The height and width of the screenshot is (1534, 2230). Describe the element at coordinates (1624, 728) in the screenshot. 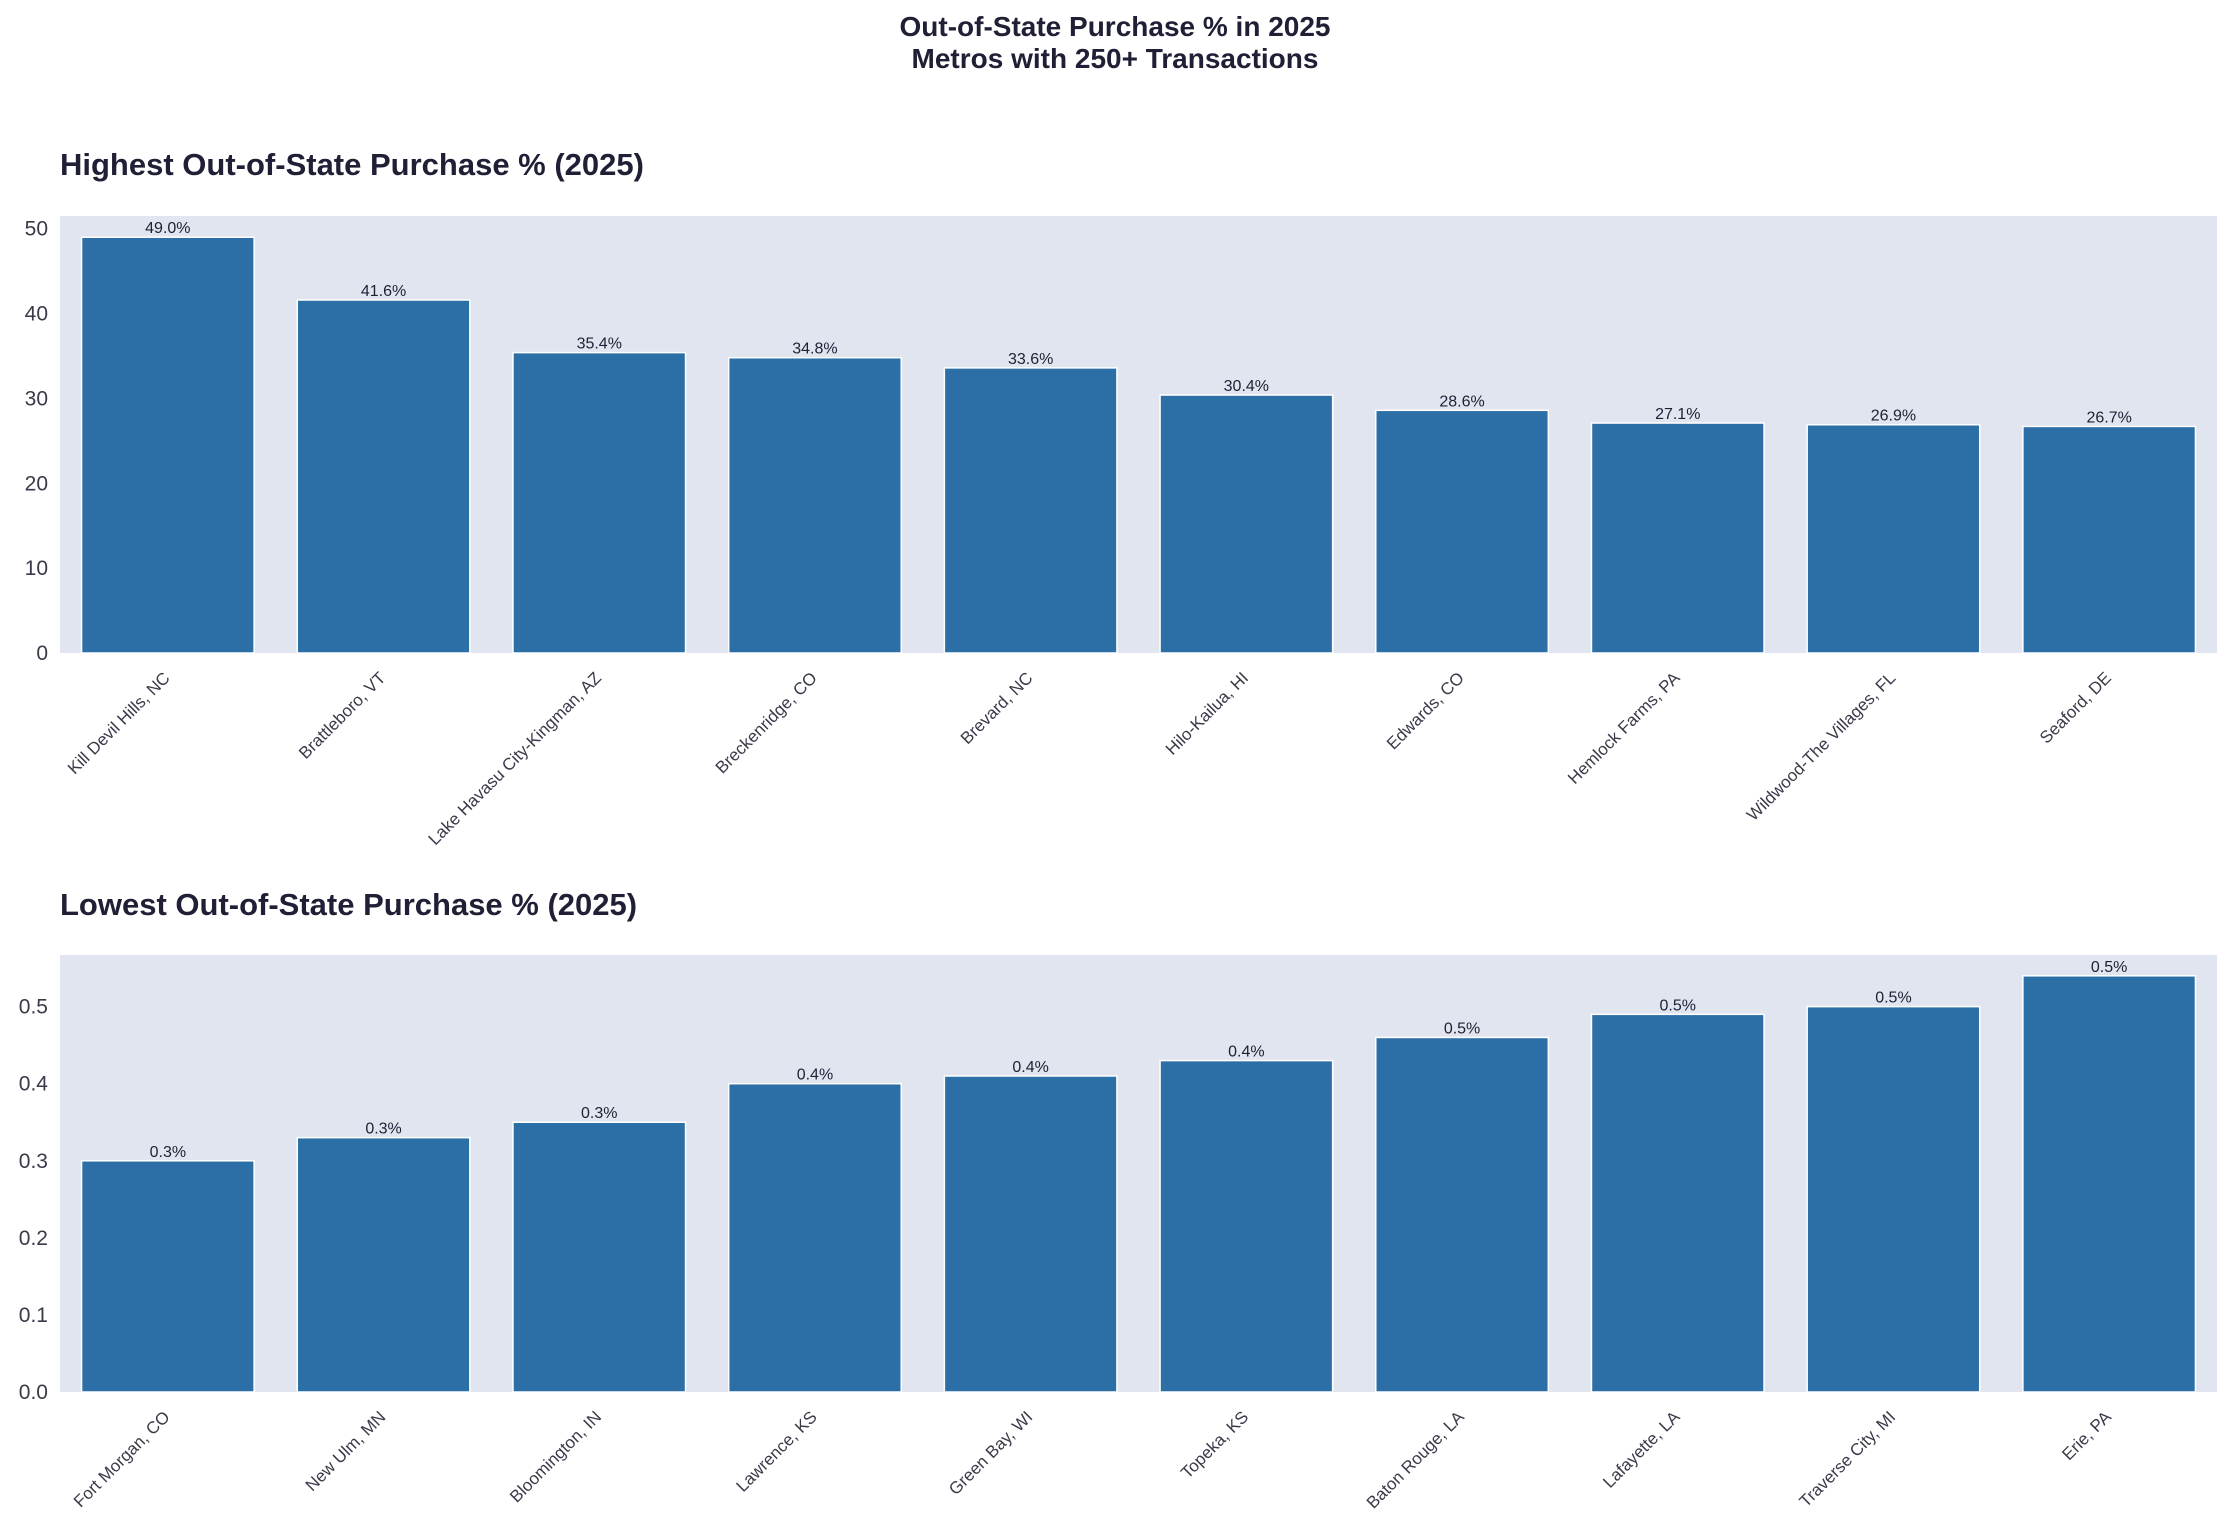

I see `top-x-tick-label: Hemlock Farms, PA` at that location.